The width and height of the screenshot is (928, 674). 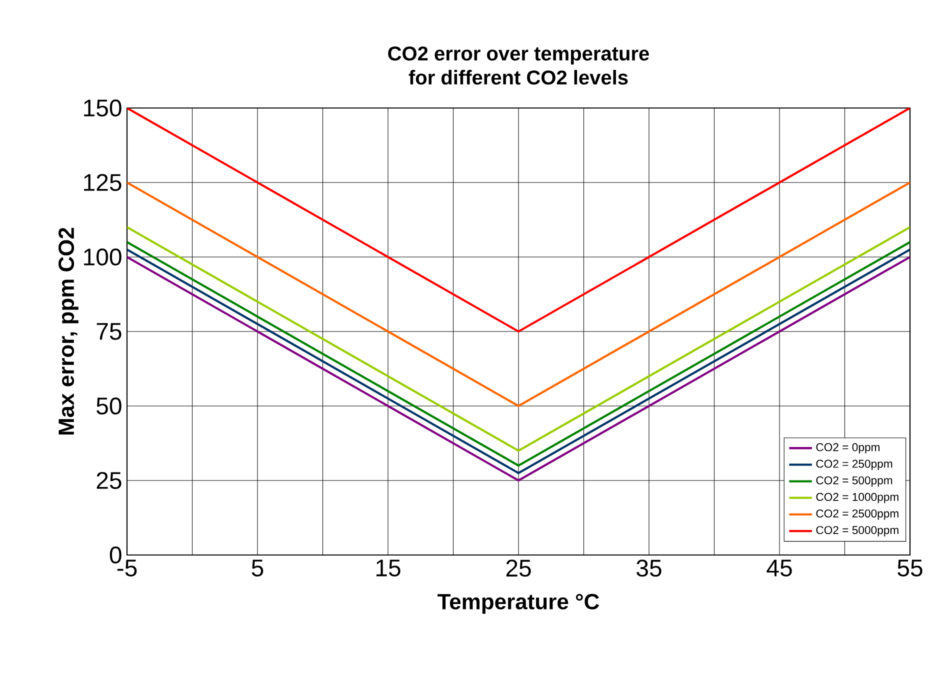 I want to click on chart-title: CO2 error over temperature for different CO2 levels, so click(x=518, y=65).